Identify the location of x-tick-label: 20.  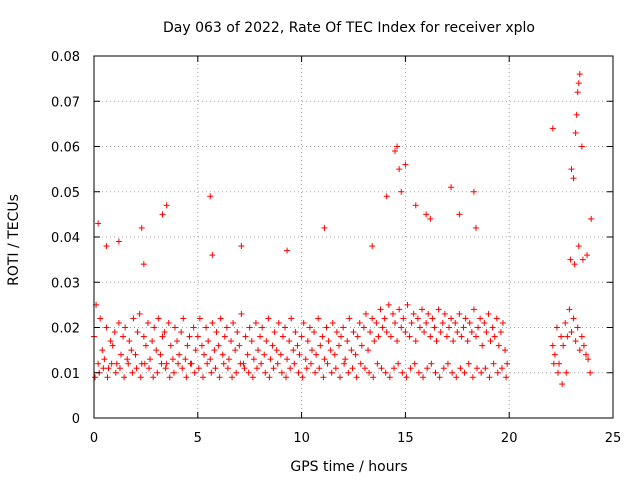
(509, 438).